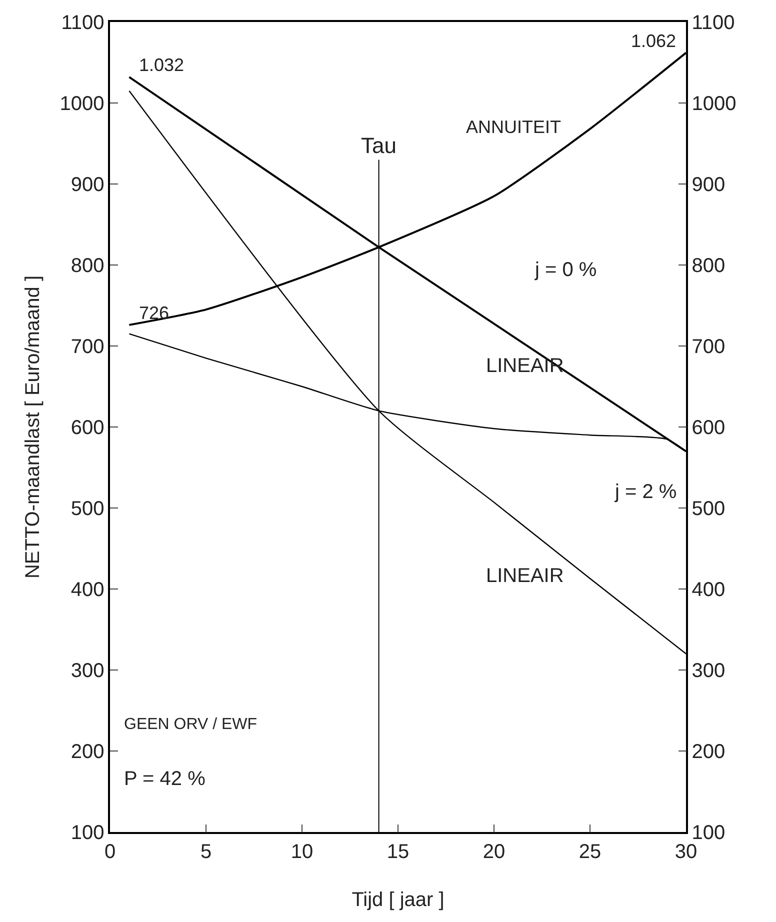 The image size is (776, 922). I want to click on annotation: ANNUITEIT, so click(514, 127).